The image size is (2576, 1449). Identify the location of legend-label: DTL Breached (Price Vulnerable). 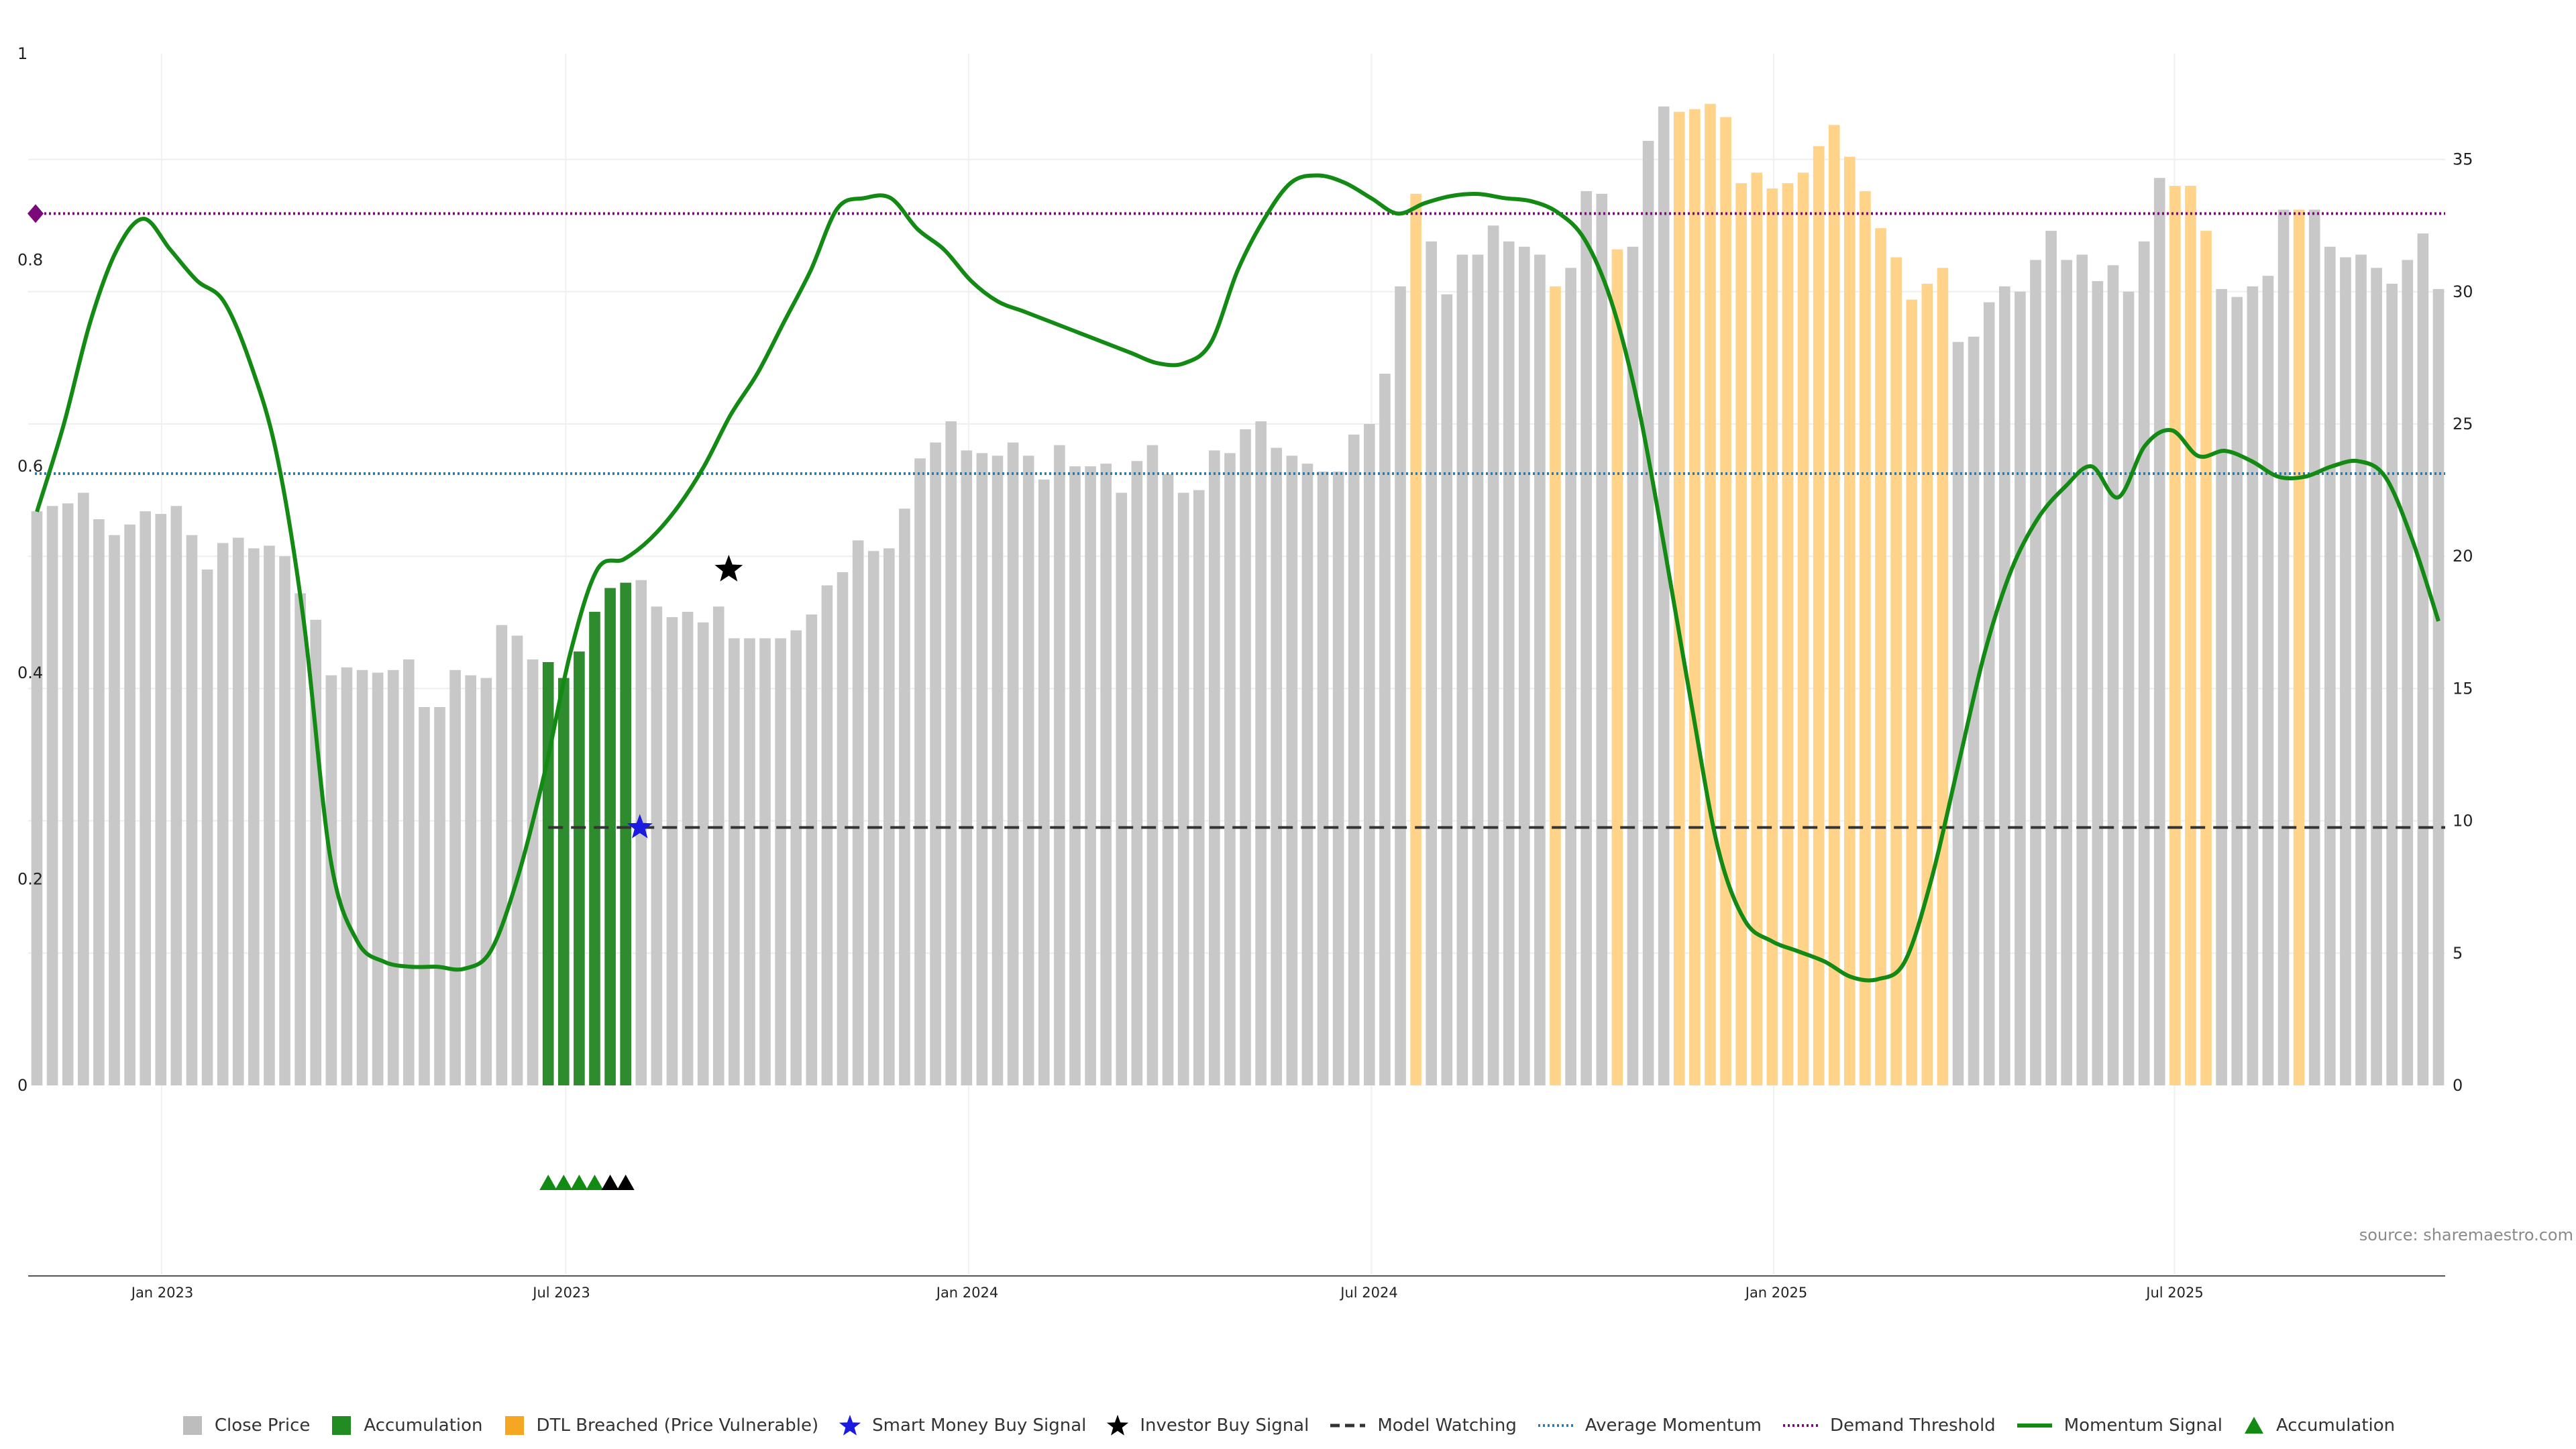
(677, 1425).